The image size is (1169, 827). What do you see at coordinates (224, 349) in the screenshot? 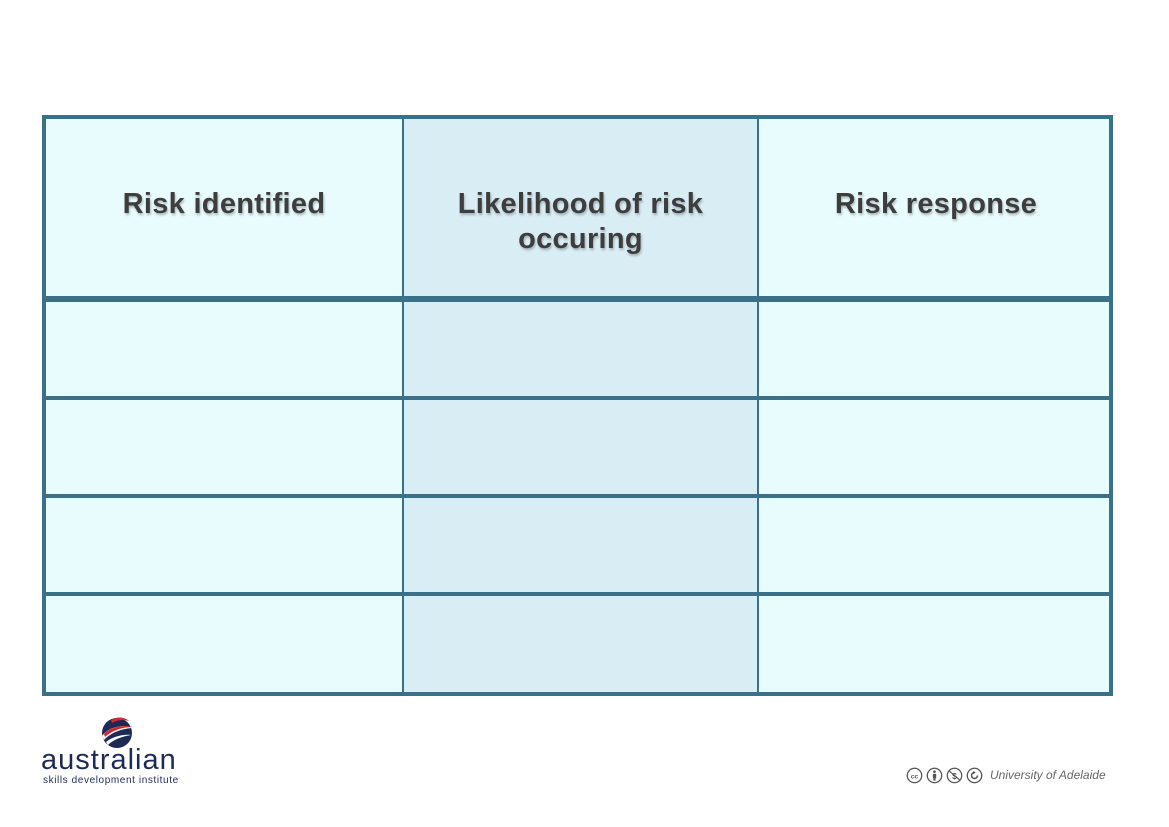
I see `table-cell-r1-c1` at bounding box center [224, 349].